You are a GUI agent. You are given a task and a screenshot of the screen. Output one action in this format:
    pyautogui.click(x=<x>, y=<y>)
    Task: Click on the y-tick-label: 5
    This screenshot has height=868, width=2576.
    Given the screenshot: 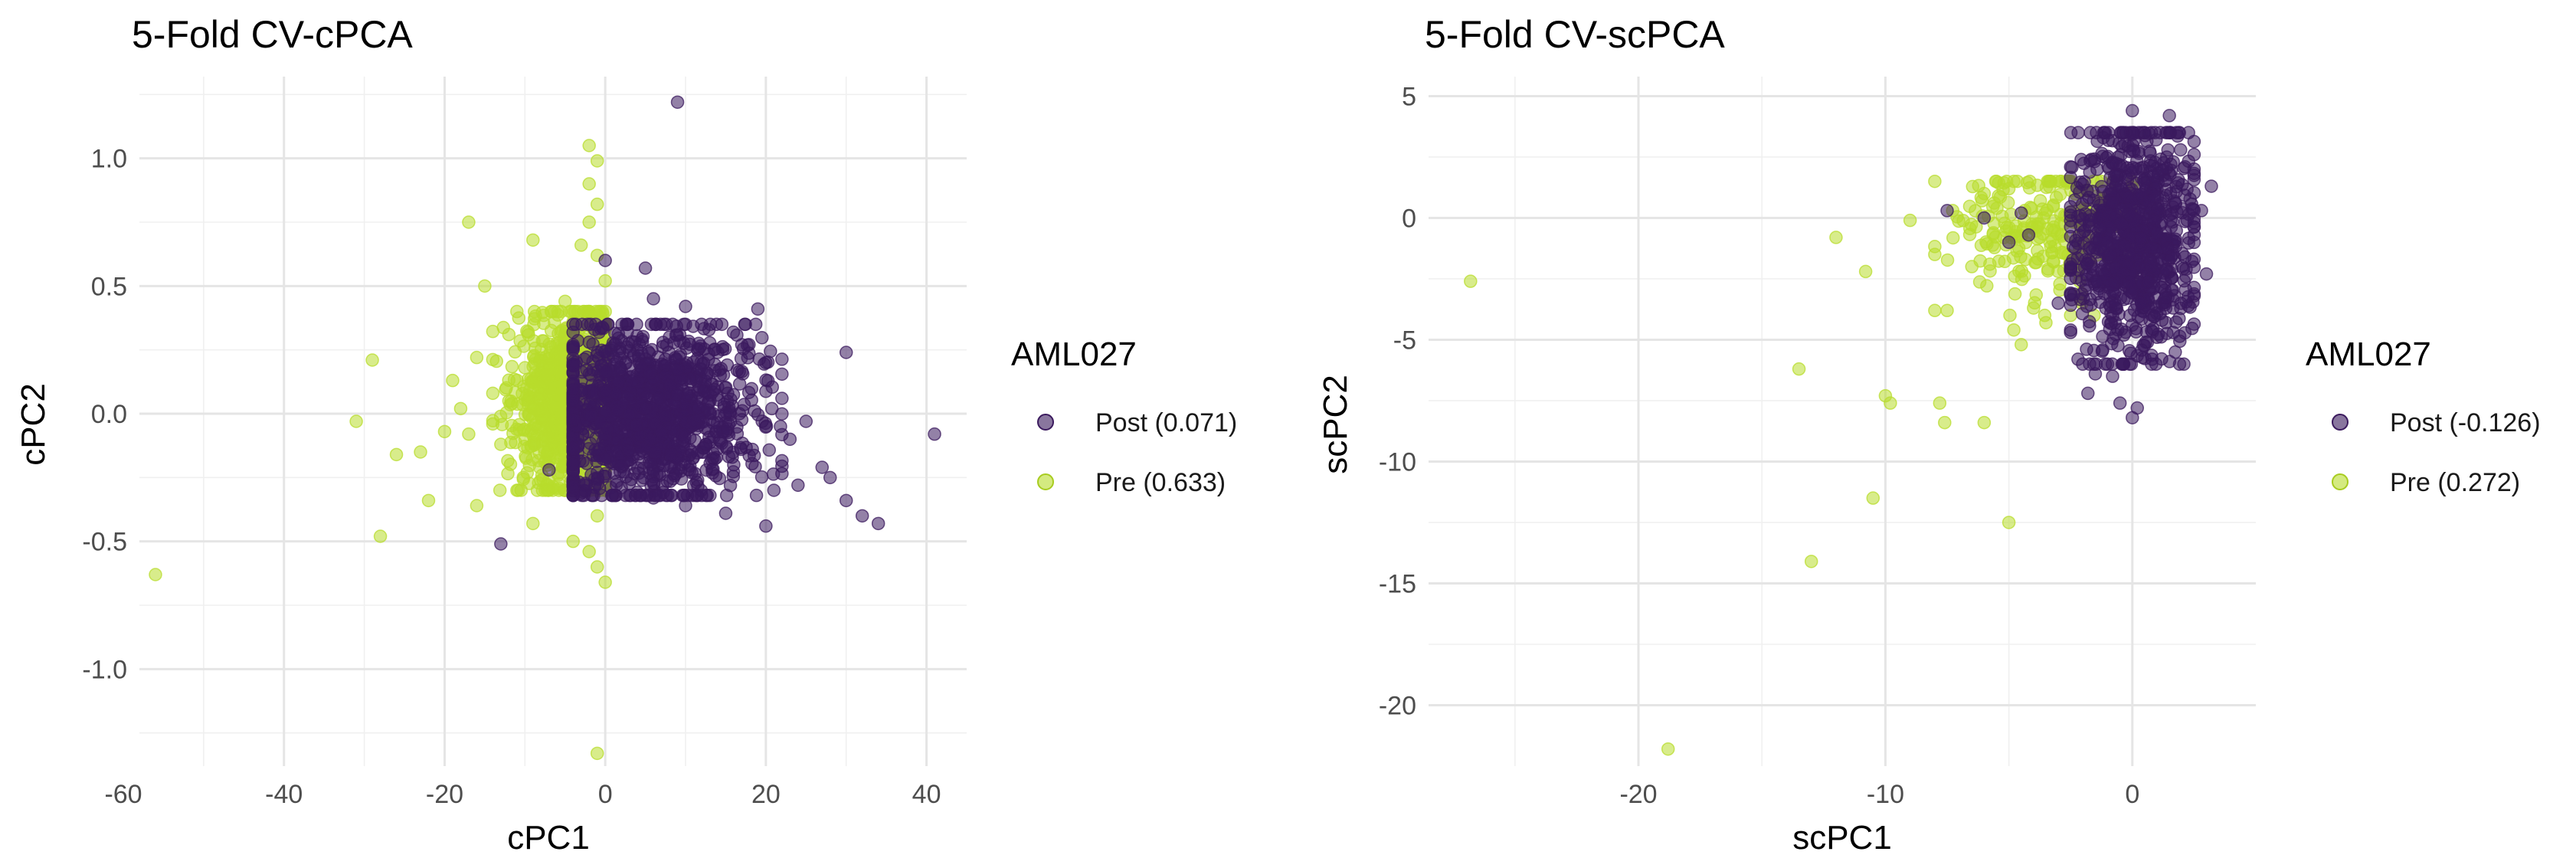 What is the action you would take?
    pyautogui.click(x=1409, y=96)
    